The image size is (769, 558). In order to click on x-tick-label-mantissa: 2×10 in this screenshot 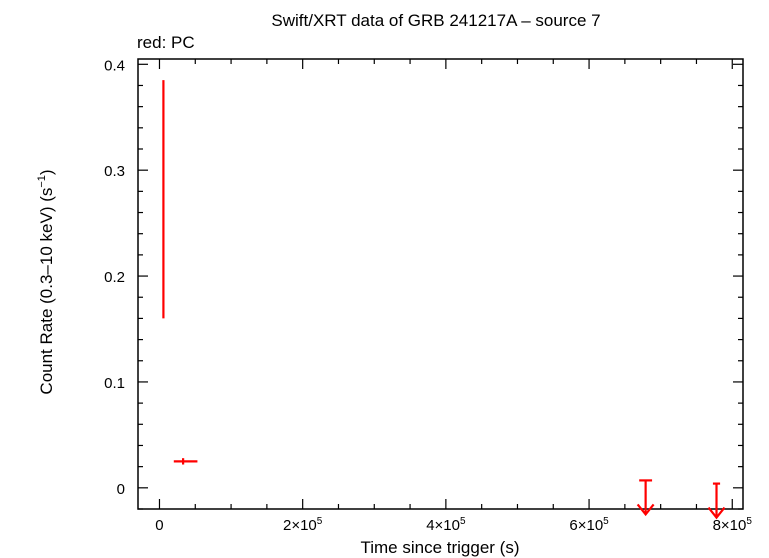, I will do `click(300, 525)`.